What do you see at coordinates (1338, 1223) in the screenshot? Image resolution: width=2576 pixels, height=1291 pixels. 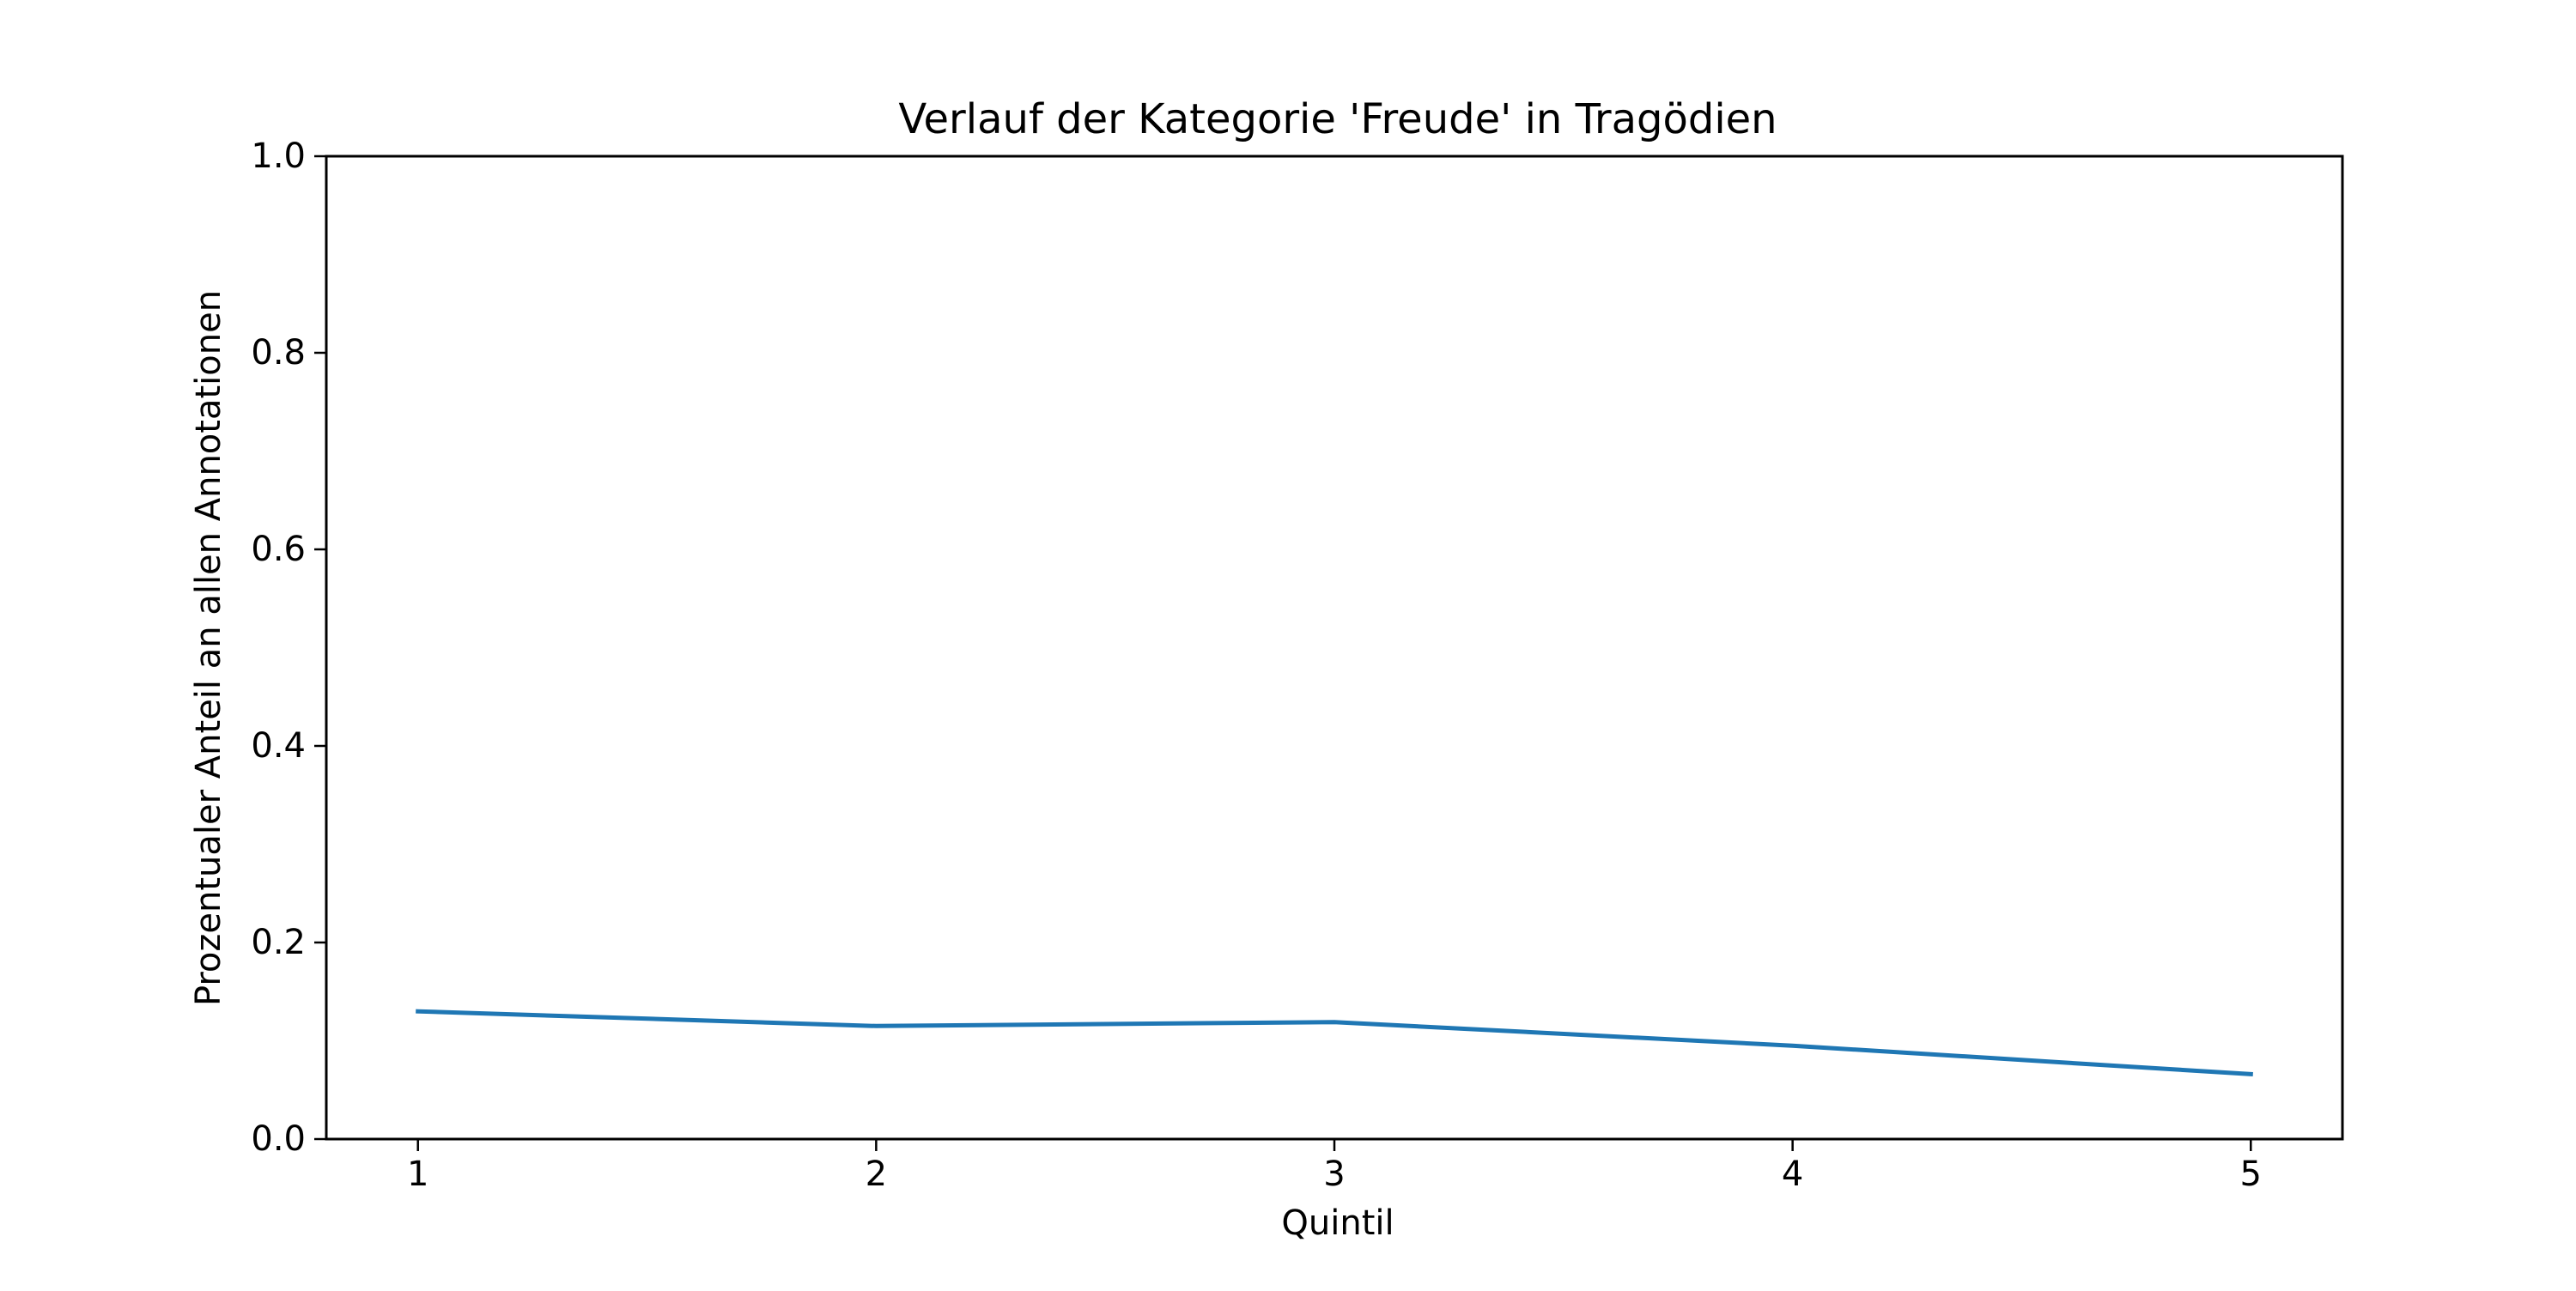 I see `x-axis-label: Quintil` at bounding box center [1338, 1223].